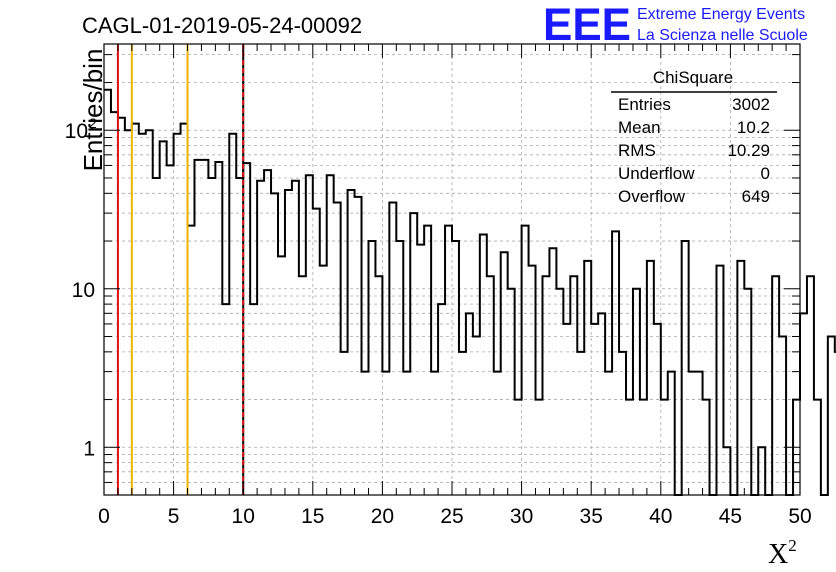 Image resolution: width=836 pixels, height=572 pixels. I want to click on x-axis-label: X2, so click(782, 553).